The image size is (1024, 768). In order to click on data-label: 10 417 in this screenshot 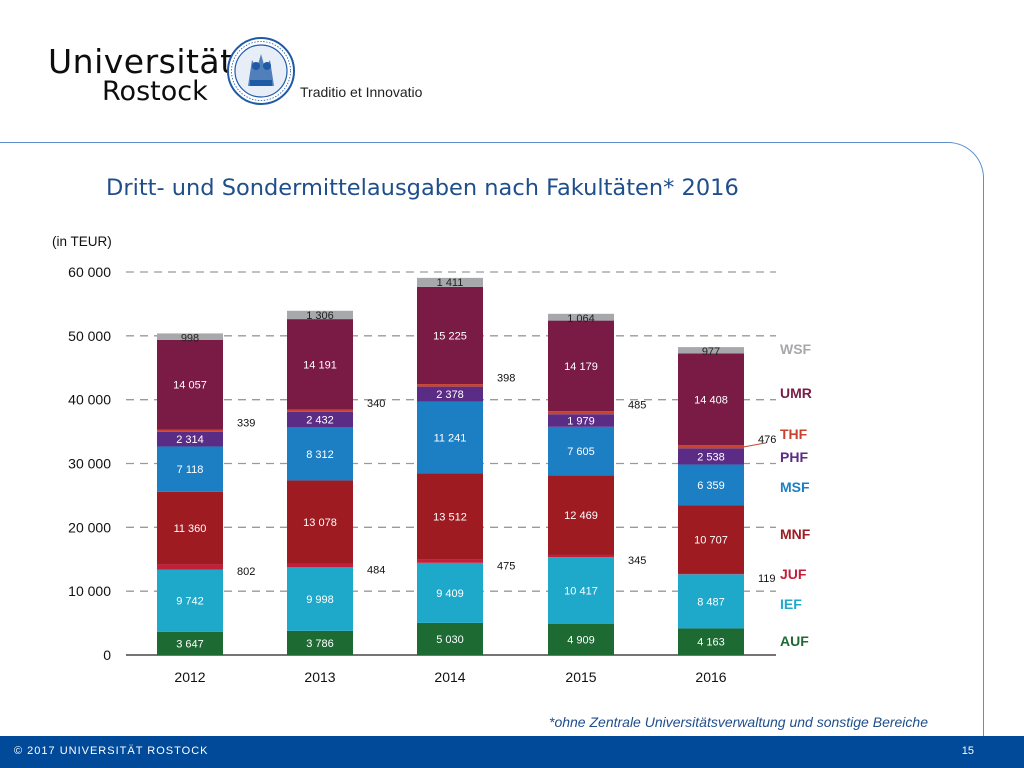, I will do `click(581, 591)`.